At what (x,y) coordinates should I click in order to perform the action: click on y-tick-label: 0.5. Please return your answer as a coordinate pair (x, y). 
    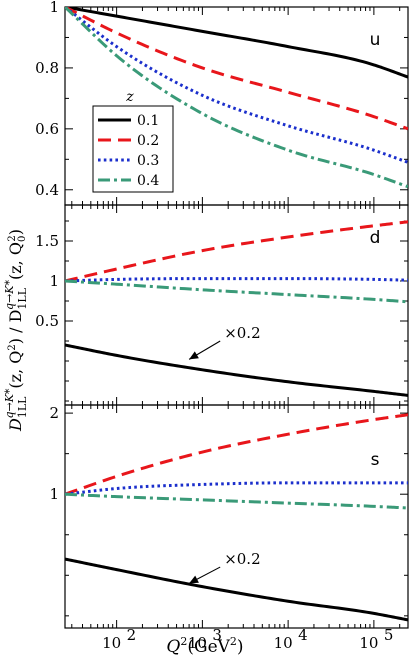
    Looking at the image, I should click on (47, 321).